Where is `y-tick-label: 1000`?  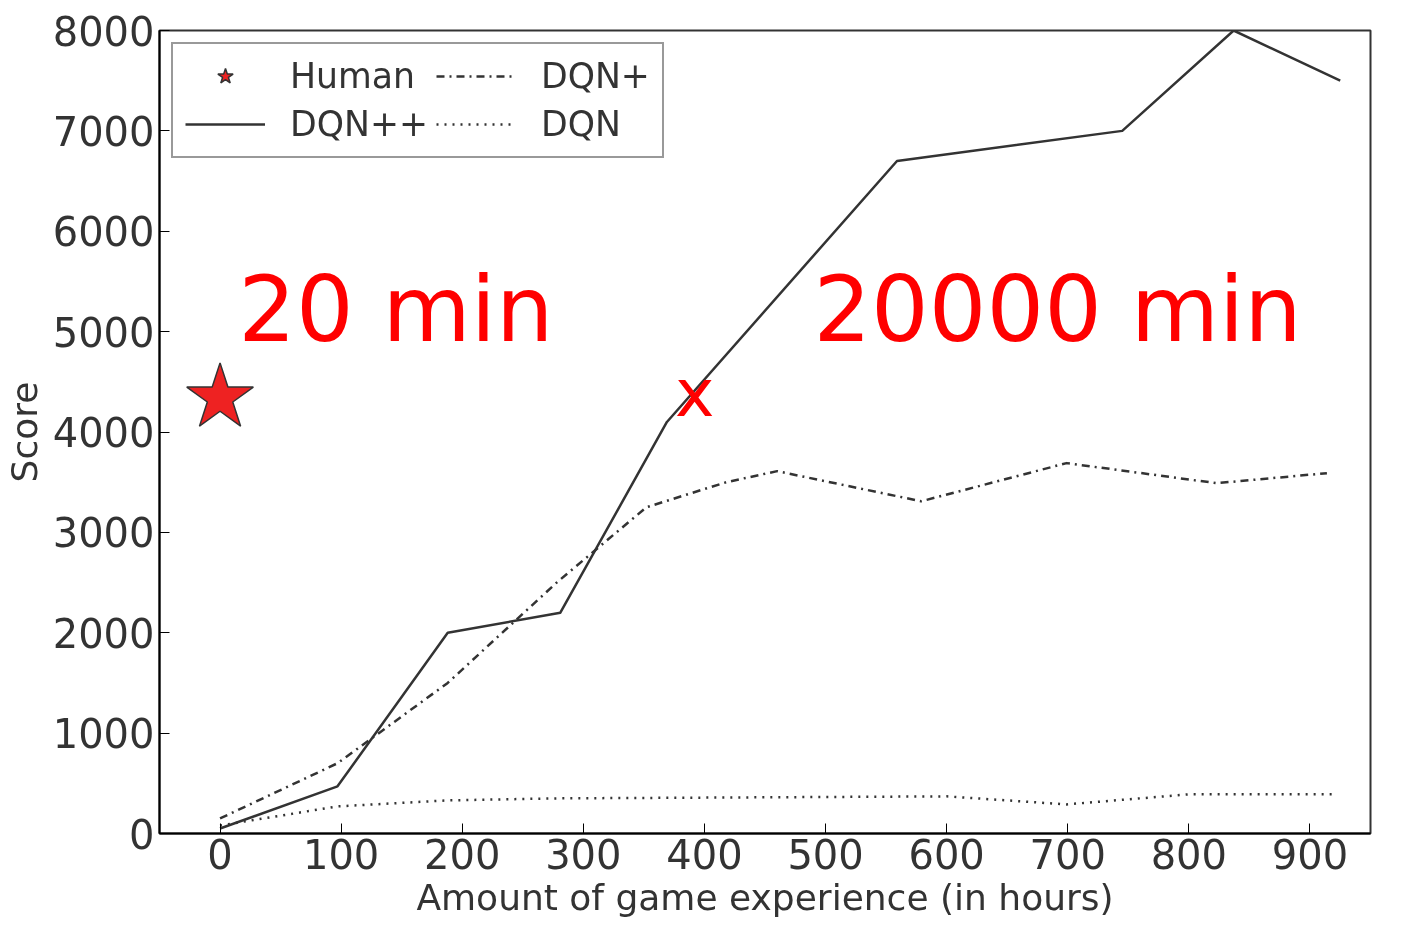
y-tick-label: 1000 is located at coordinates (103, 734).